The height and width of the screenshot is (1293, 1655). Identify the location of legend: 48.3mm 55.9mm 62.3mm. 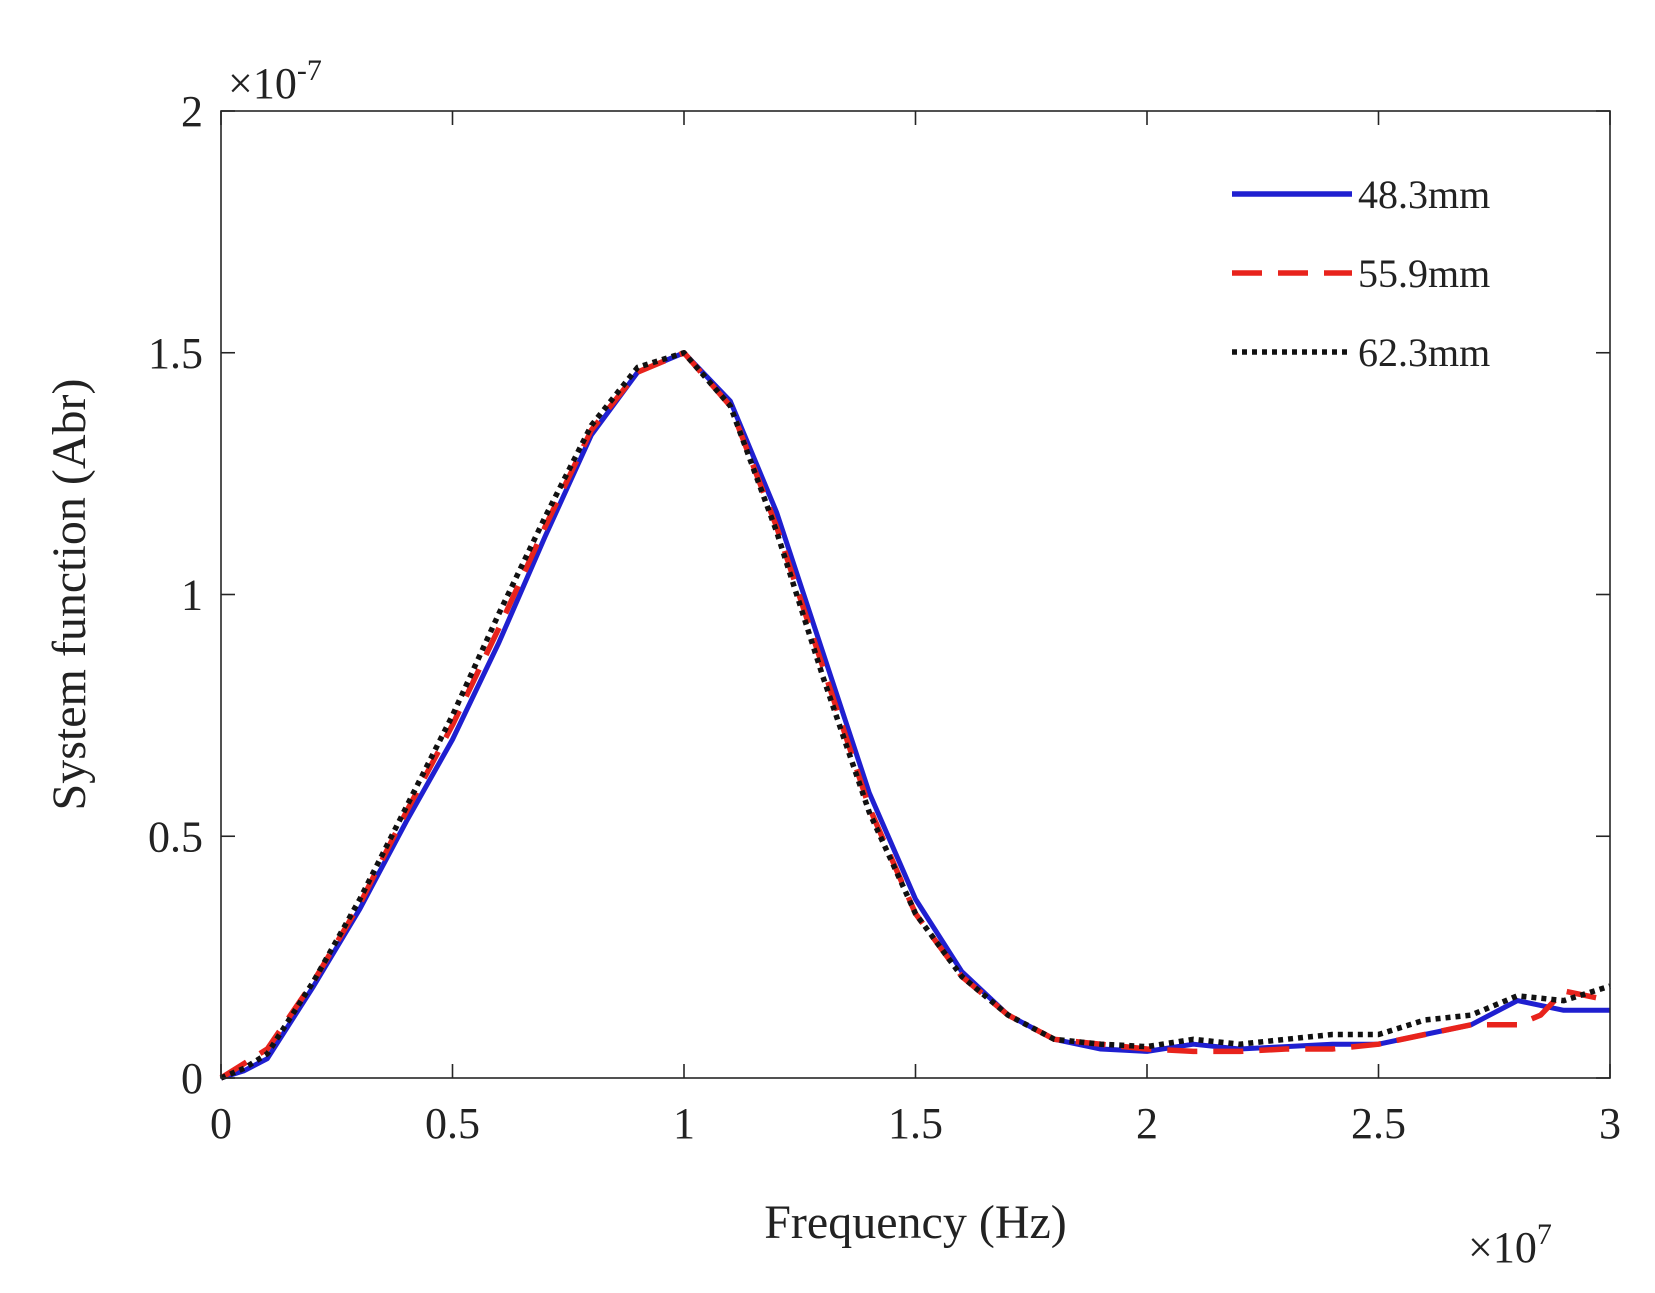
(1361, 273).